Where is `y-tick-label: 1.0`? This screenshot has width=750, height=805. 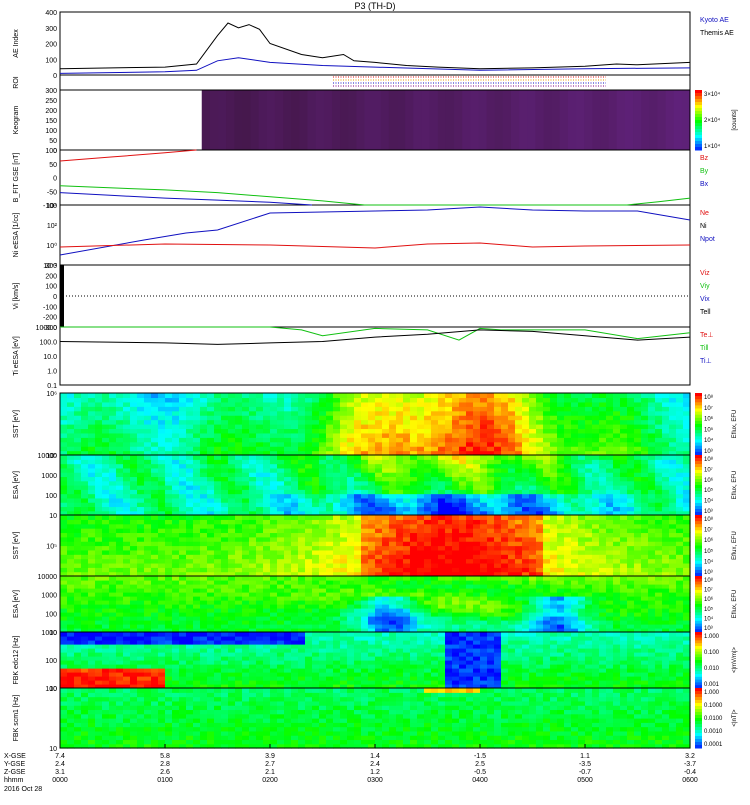 y-tick-label: 1.0 is located at coordinates (52, 372).